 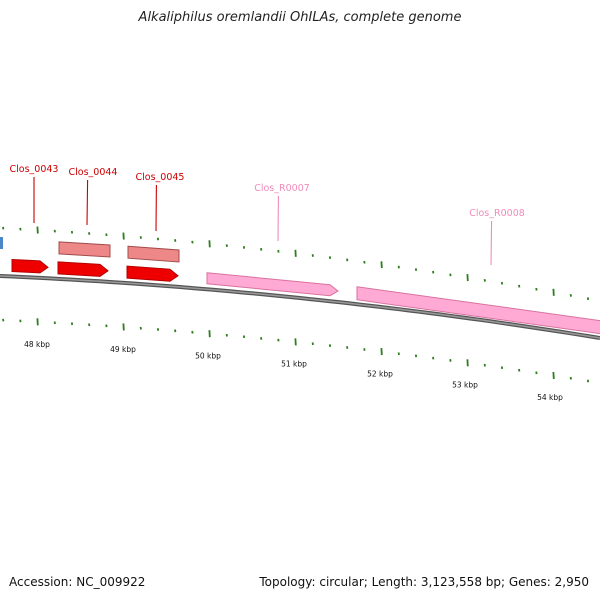 I want to click on accession-text: Accession: NC_009922, so click(x=77, y=582).